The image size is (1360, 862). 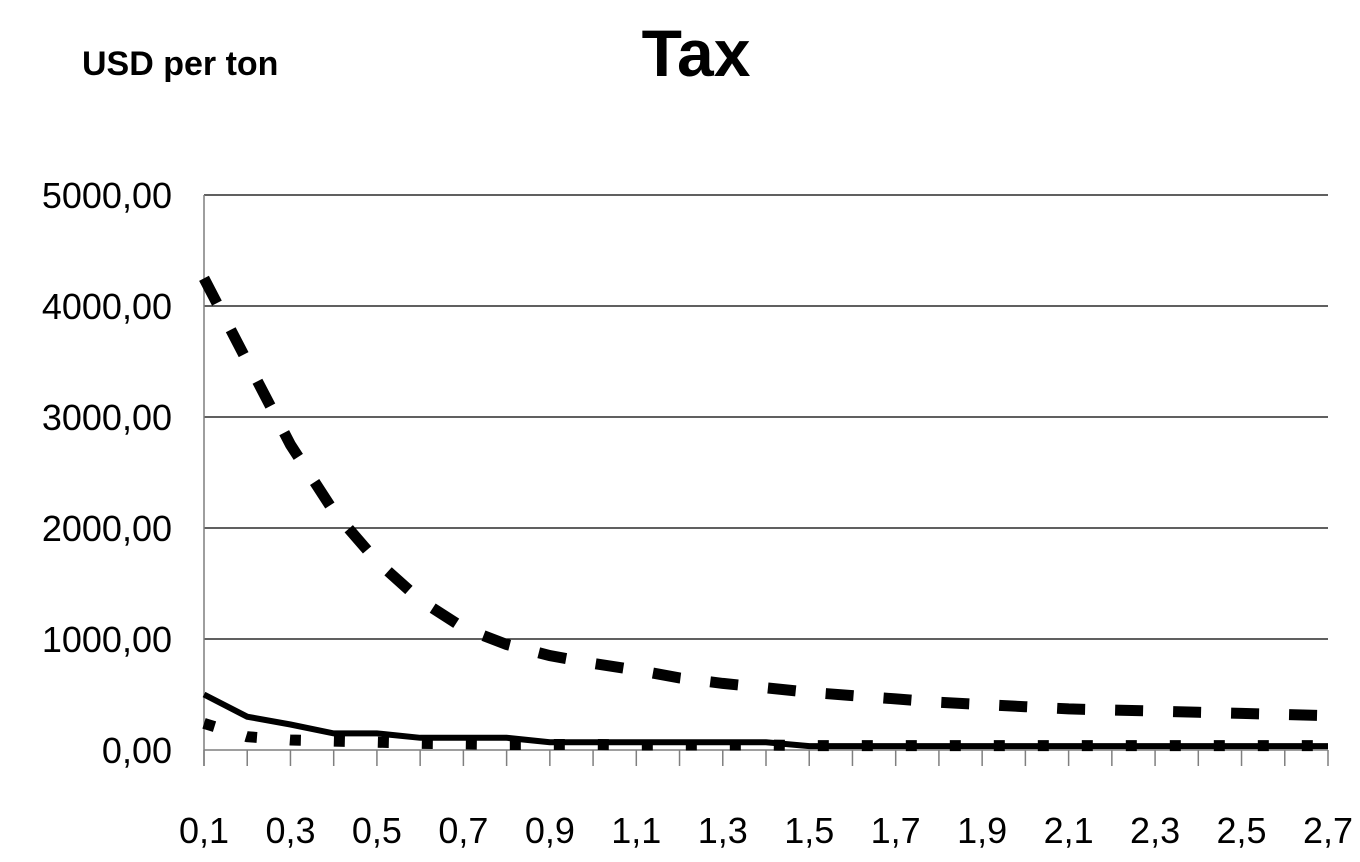 I want to click on x-tick-label: 1,1, so click(x=636, y=830).